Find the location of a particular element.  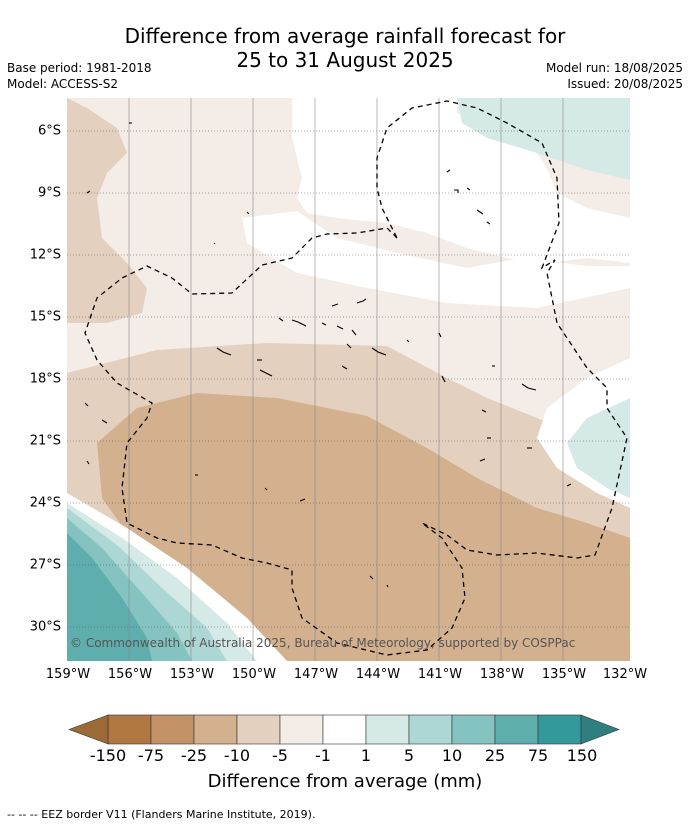

colorbar-tick: 25 is located at coordinates (495, 755).